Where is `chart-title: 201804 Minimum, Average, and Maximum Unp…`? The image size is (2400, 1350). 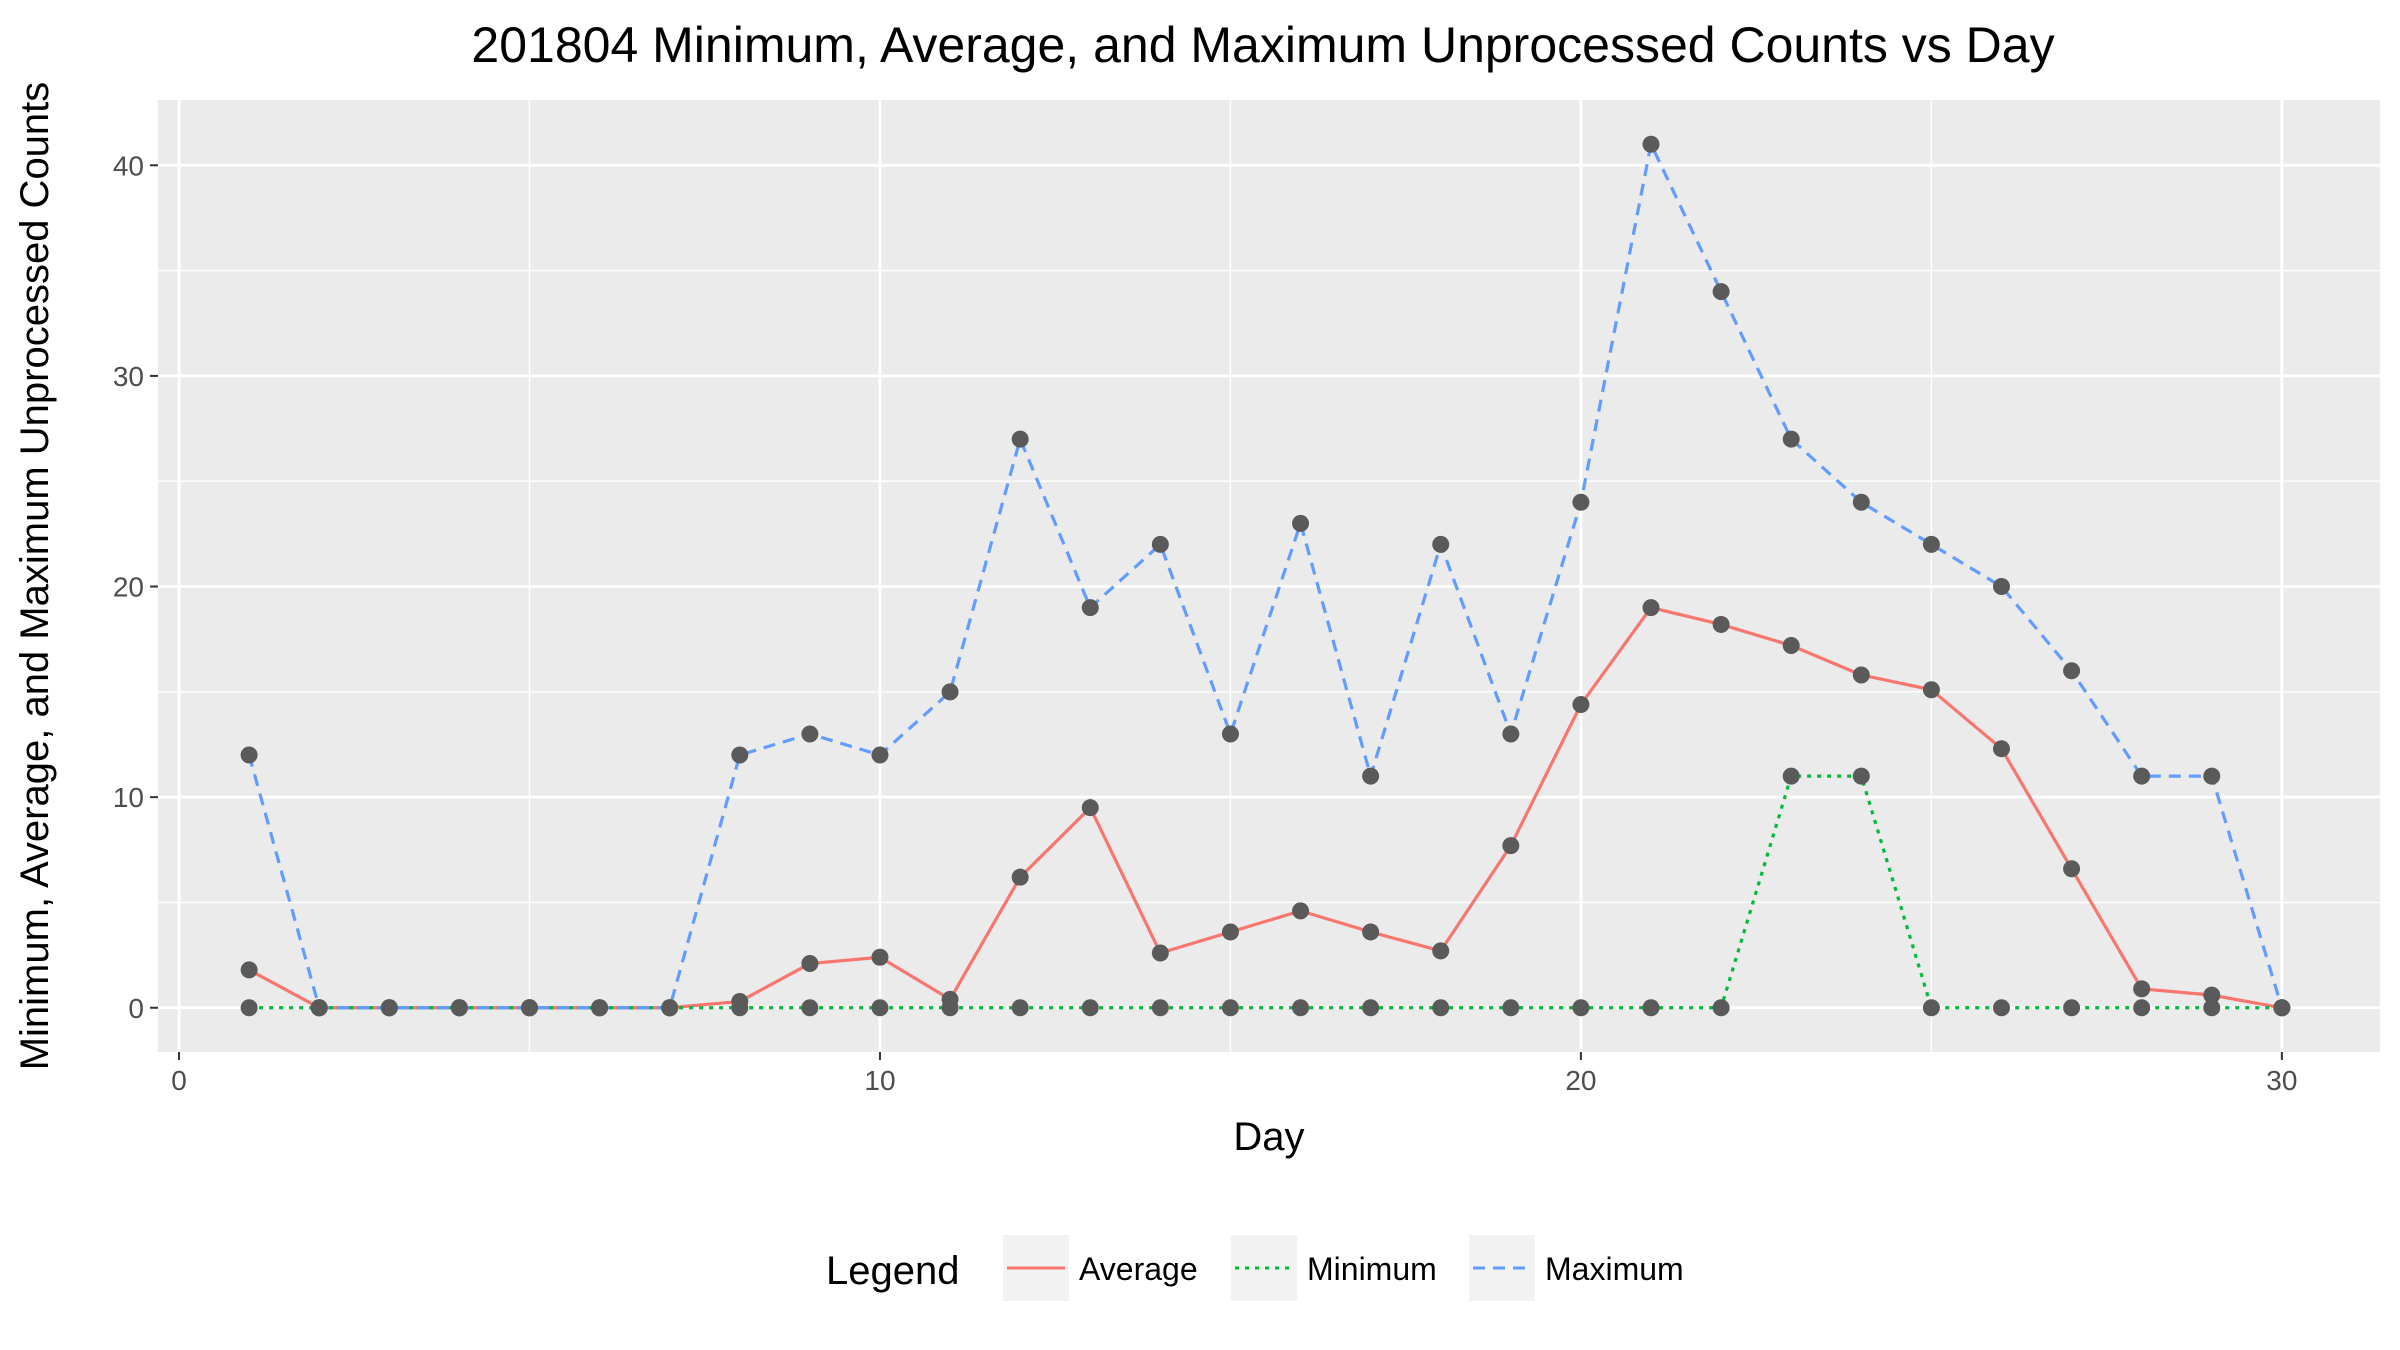 chart-title: 201804 Minimum, Average, and Maximum Unp… is located at coordinates (1262, 45).